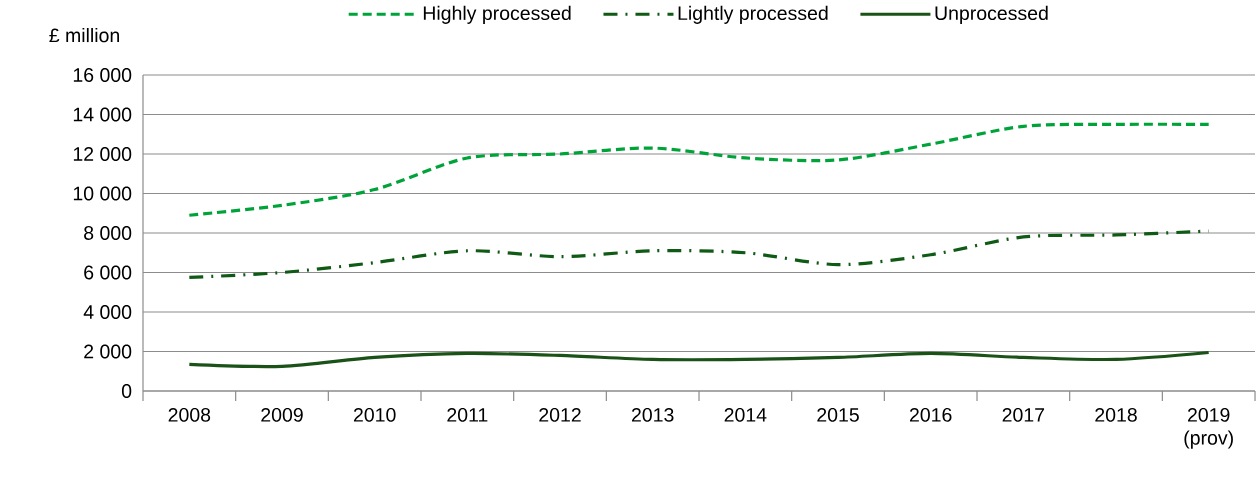  Describe the element at coordinates (282, 414) in the screenshot. I see `x-tick-label: 2009` at that location.